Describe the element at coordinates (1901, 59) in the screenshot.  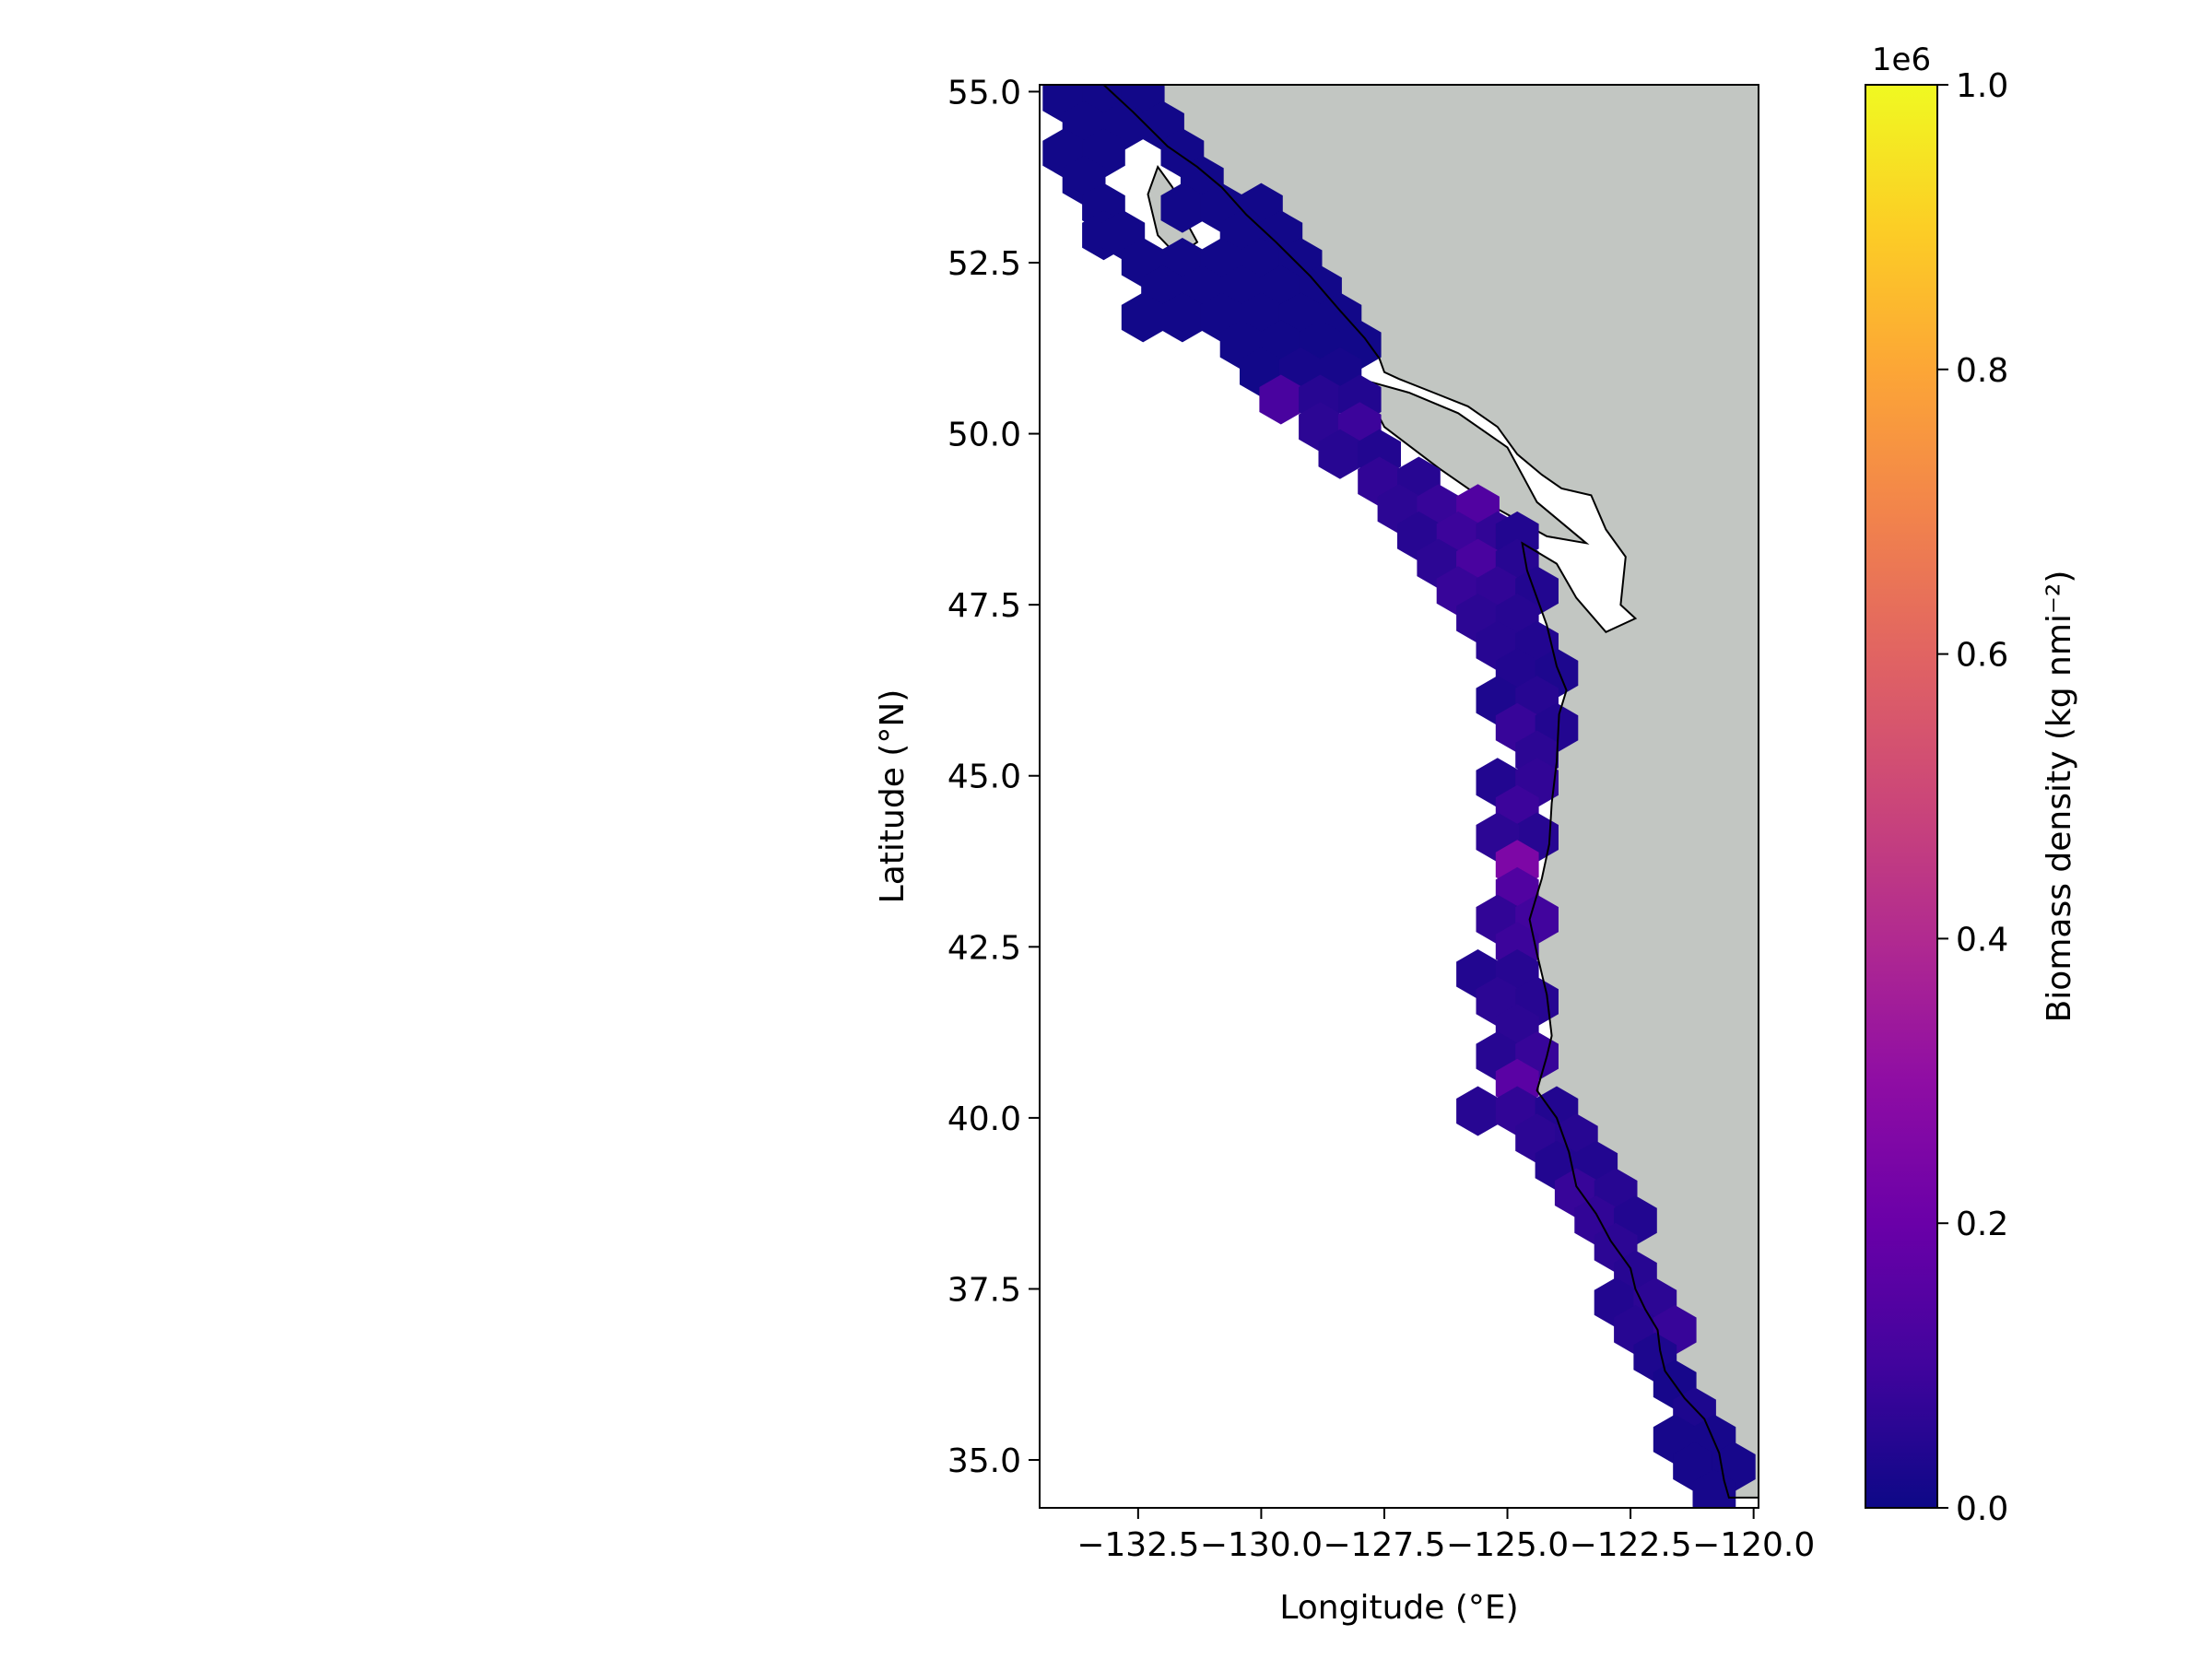
I see `colorbar-offset-text: 1e6` at that location.